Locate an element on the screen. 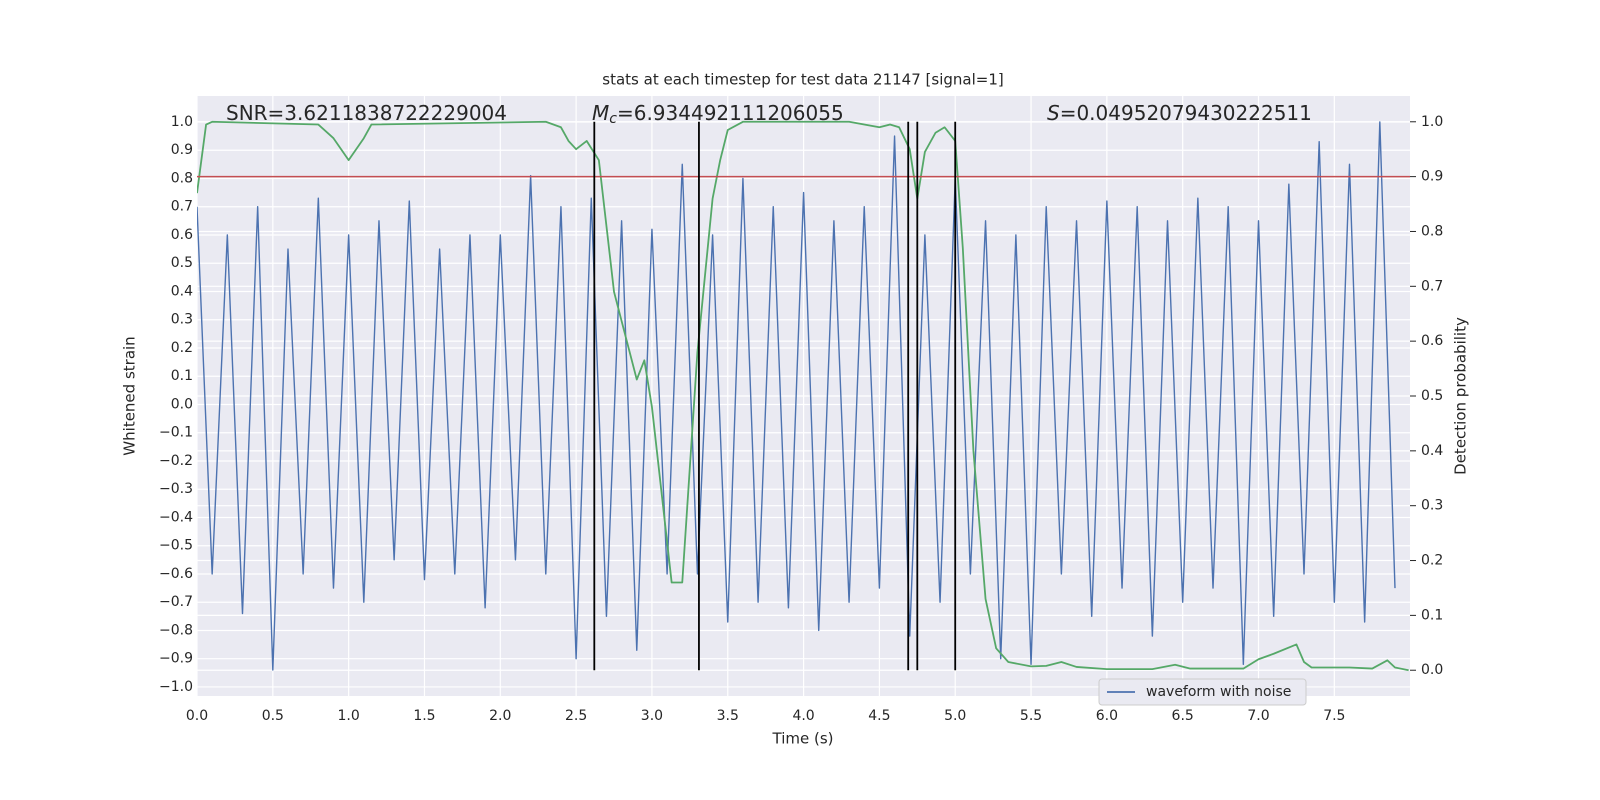 This screenshot has height=800, width=1600. x-tick-label: 4.0 is located at coordinates (803, 716).